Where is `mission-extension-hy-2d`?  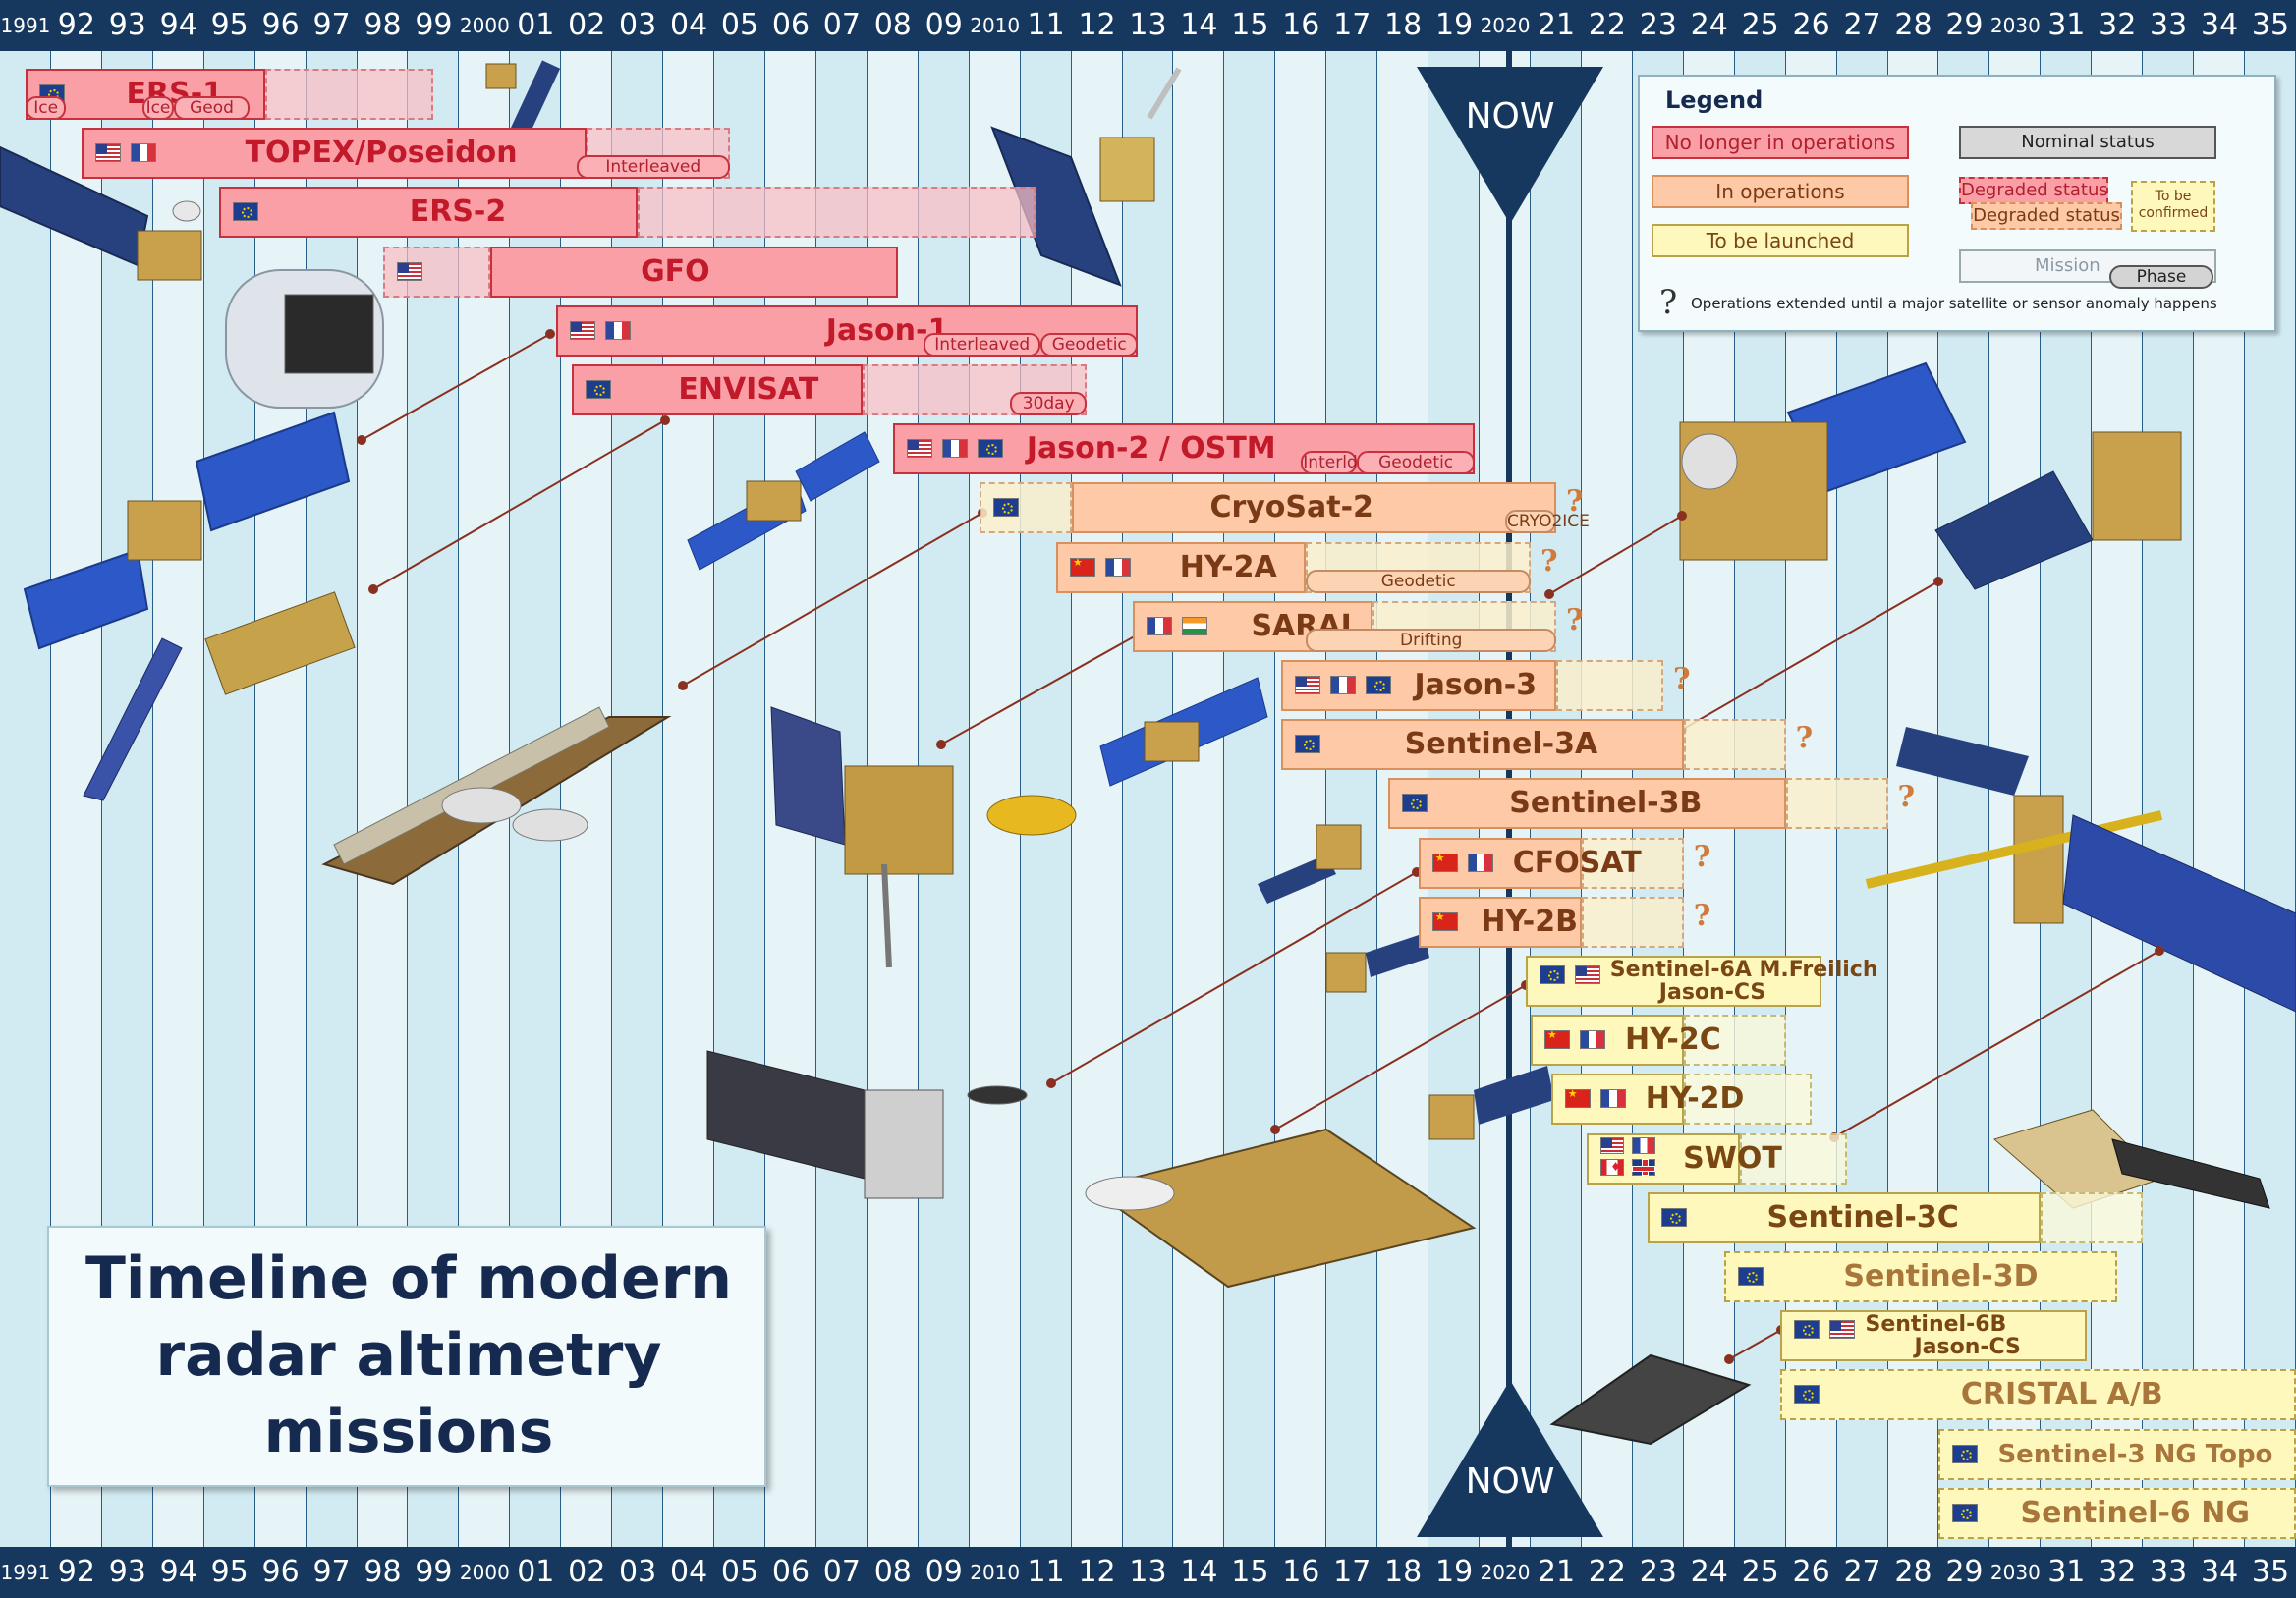 mission-extension-hy-2d is located at coordinates (1747, 1100).